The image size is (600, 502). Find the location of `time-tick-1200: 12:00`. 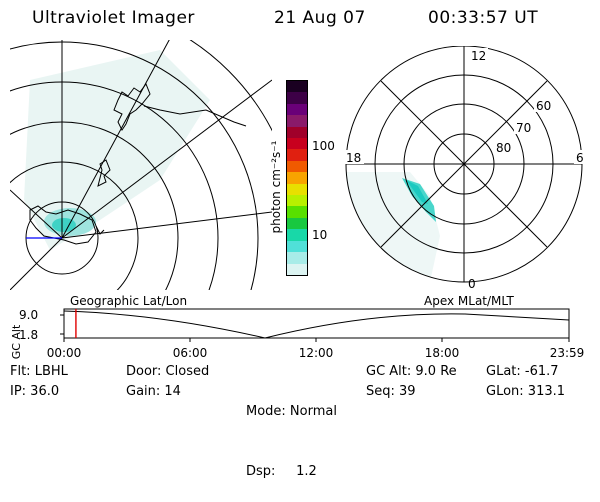

time-tick-1200: 12:00 is located at coordinates (316, 353).